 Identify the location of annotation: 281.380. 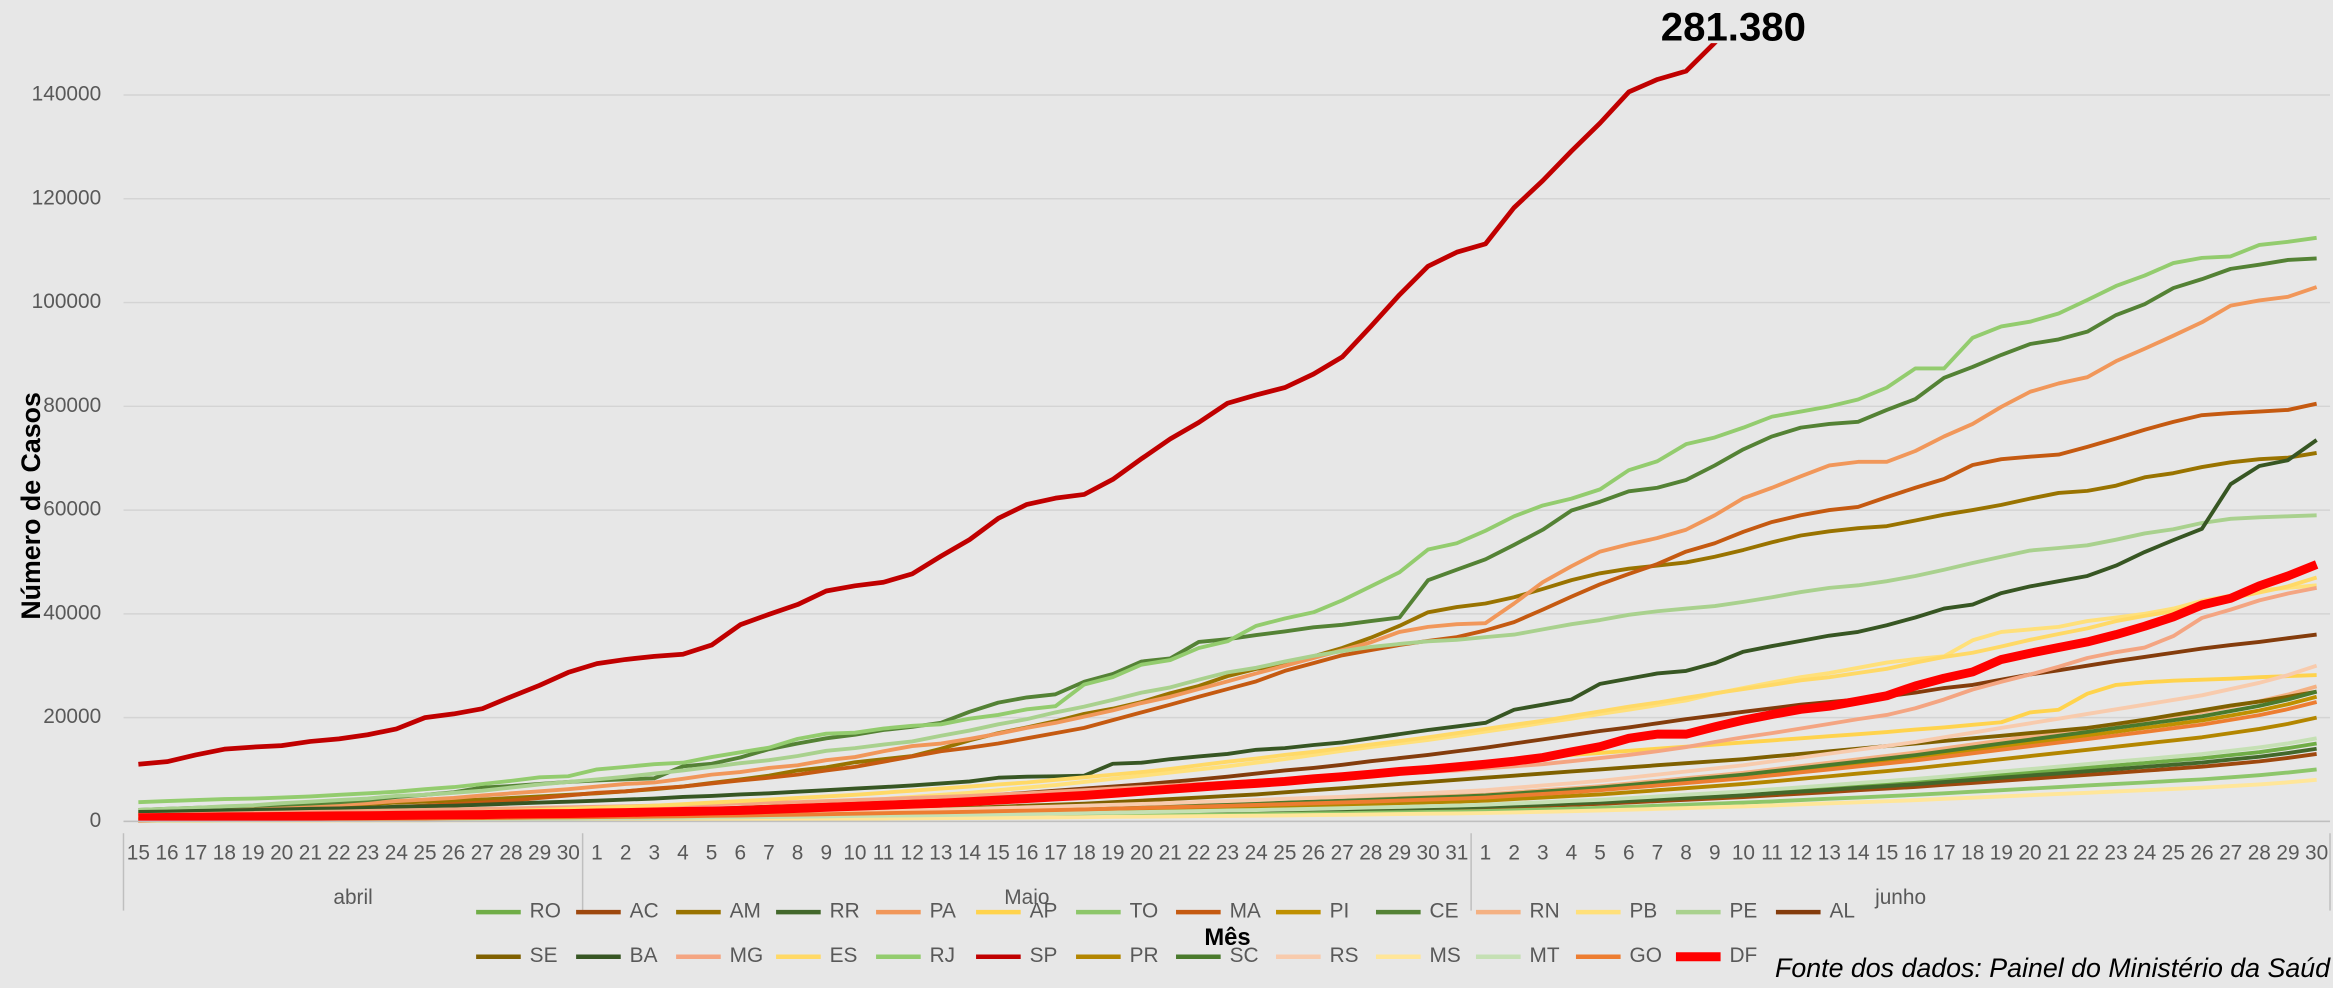
(1733, 26).